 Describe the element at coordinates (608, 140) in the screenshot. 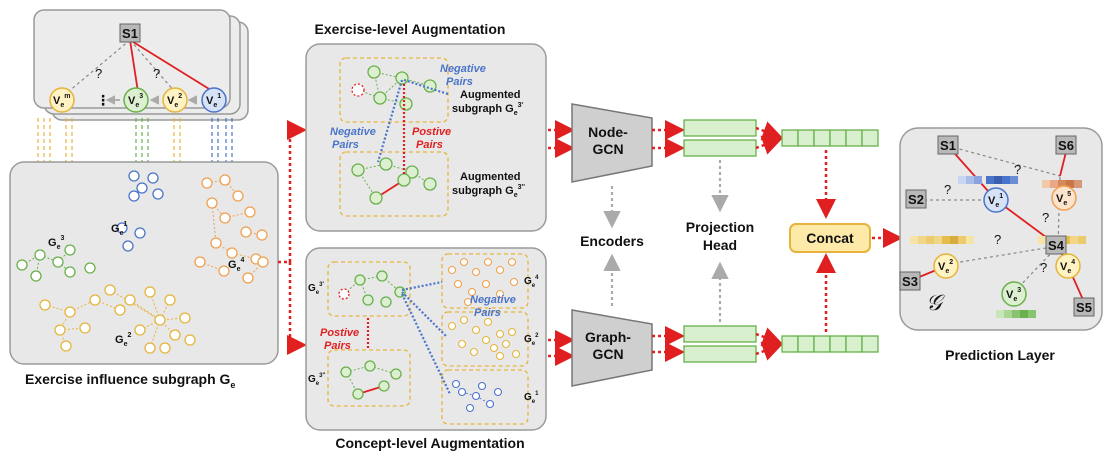

I see `node-gcn-label: Node-GCN` at that location.